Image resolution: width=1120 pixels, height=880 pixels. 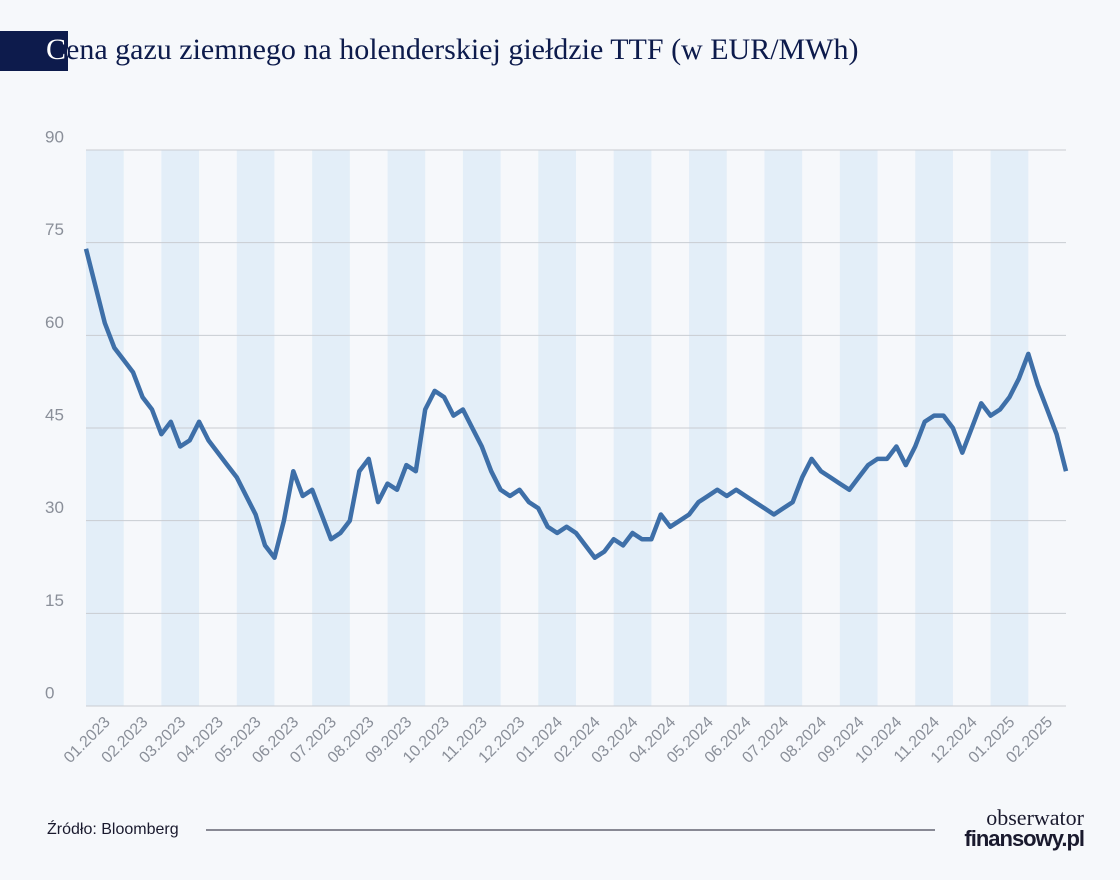 What do you see at coordinates (54, 600) in the screenshot?
I see `y-tick-label: 15` at bounding box center [54, 600].